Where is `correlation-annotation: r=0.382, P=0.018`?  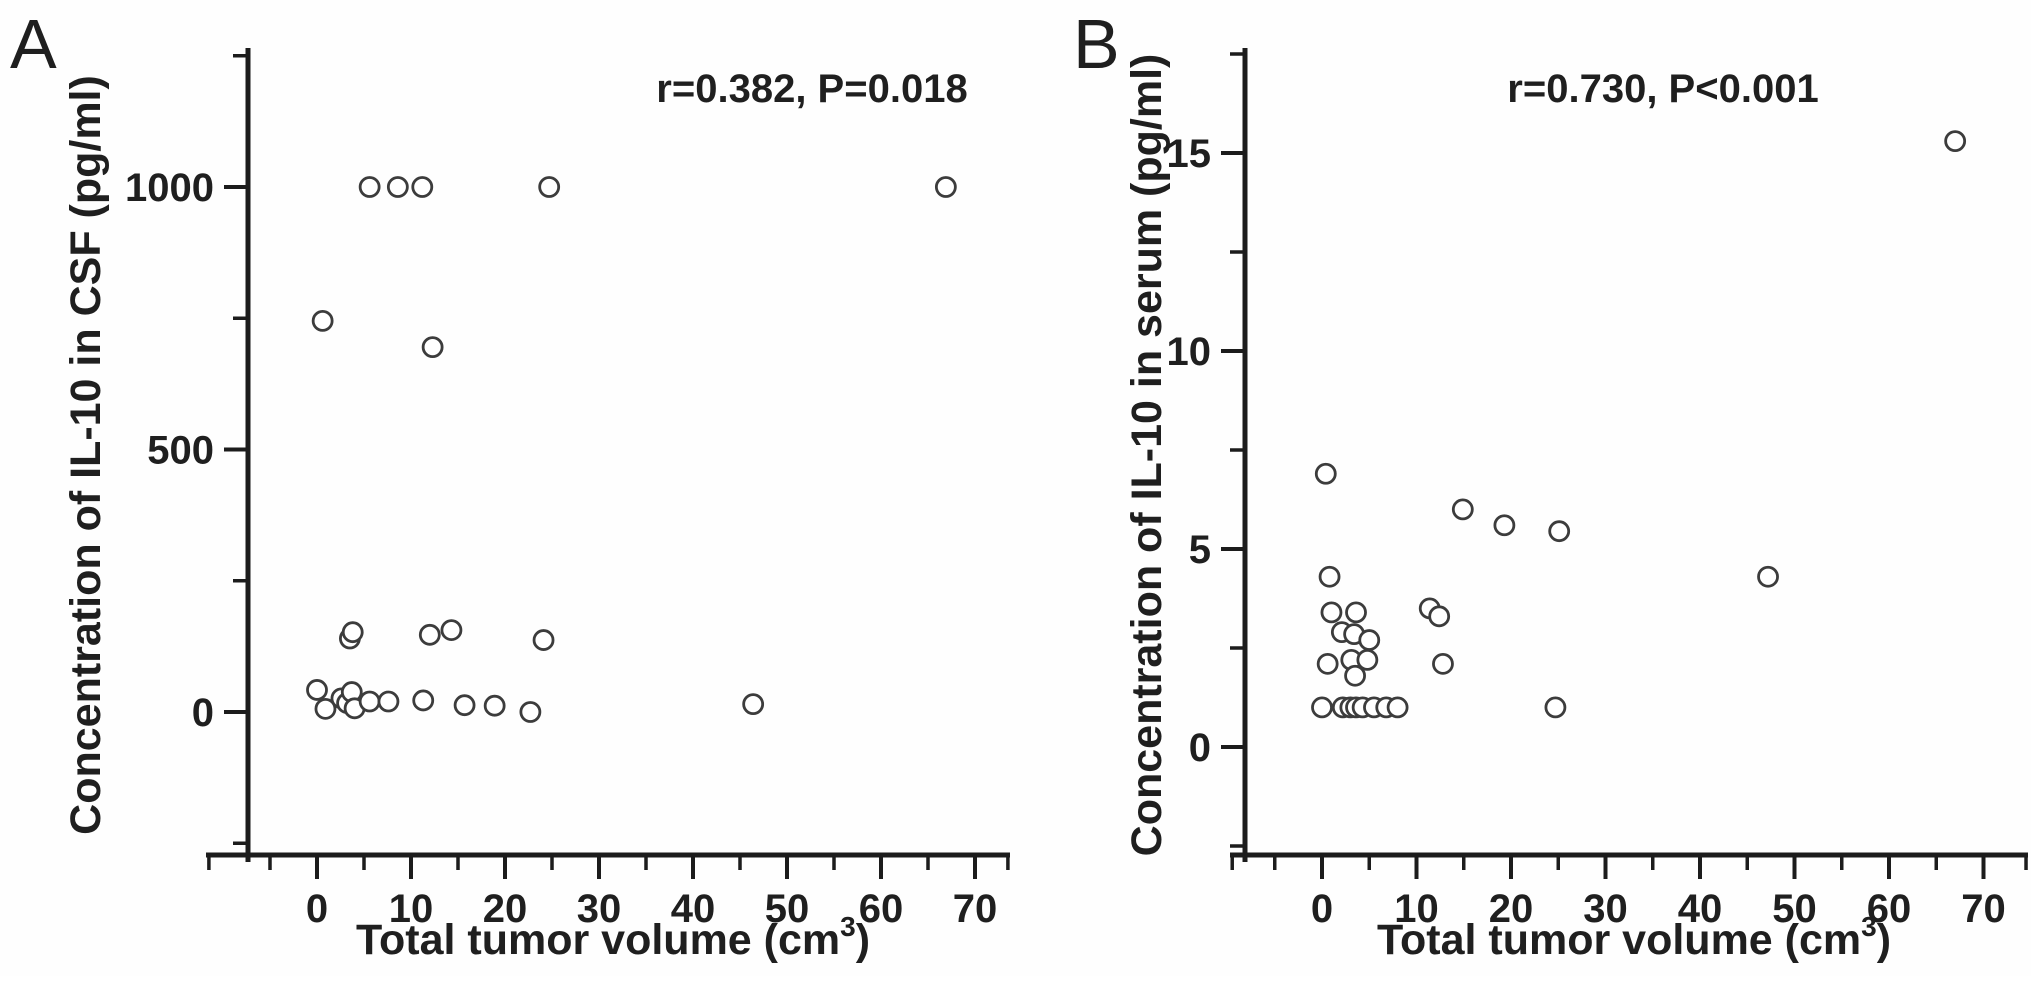
correlation-annotation: r=0.382, P=0.018 is located at coordinates (811, 89).